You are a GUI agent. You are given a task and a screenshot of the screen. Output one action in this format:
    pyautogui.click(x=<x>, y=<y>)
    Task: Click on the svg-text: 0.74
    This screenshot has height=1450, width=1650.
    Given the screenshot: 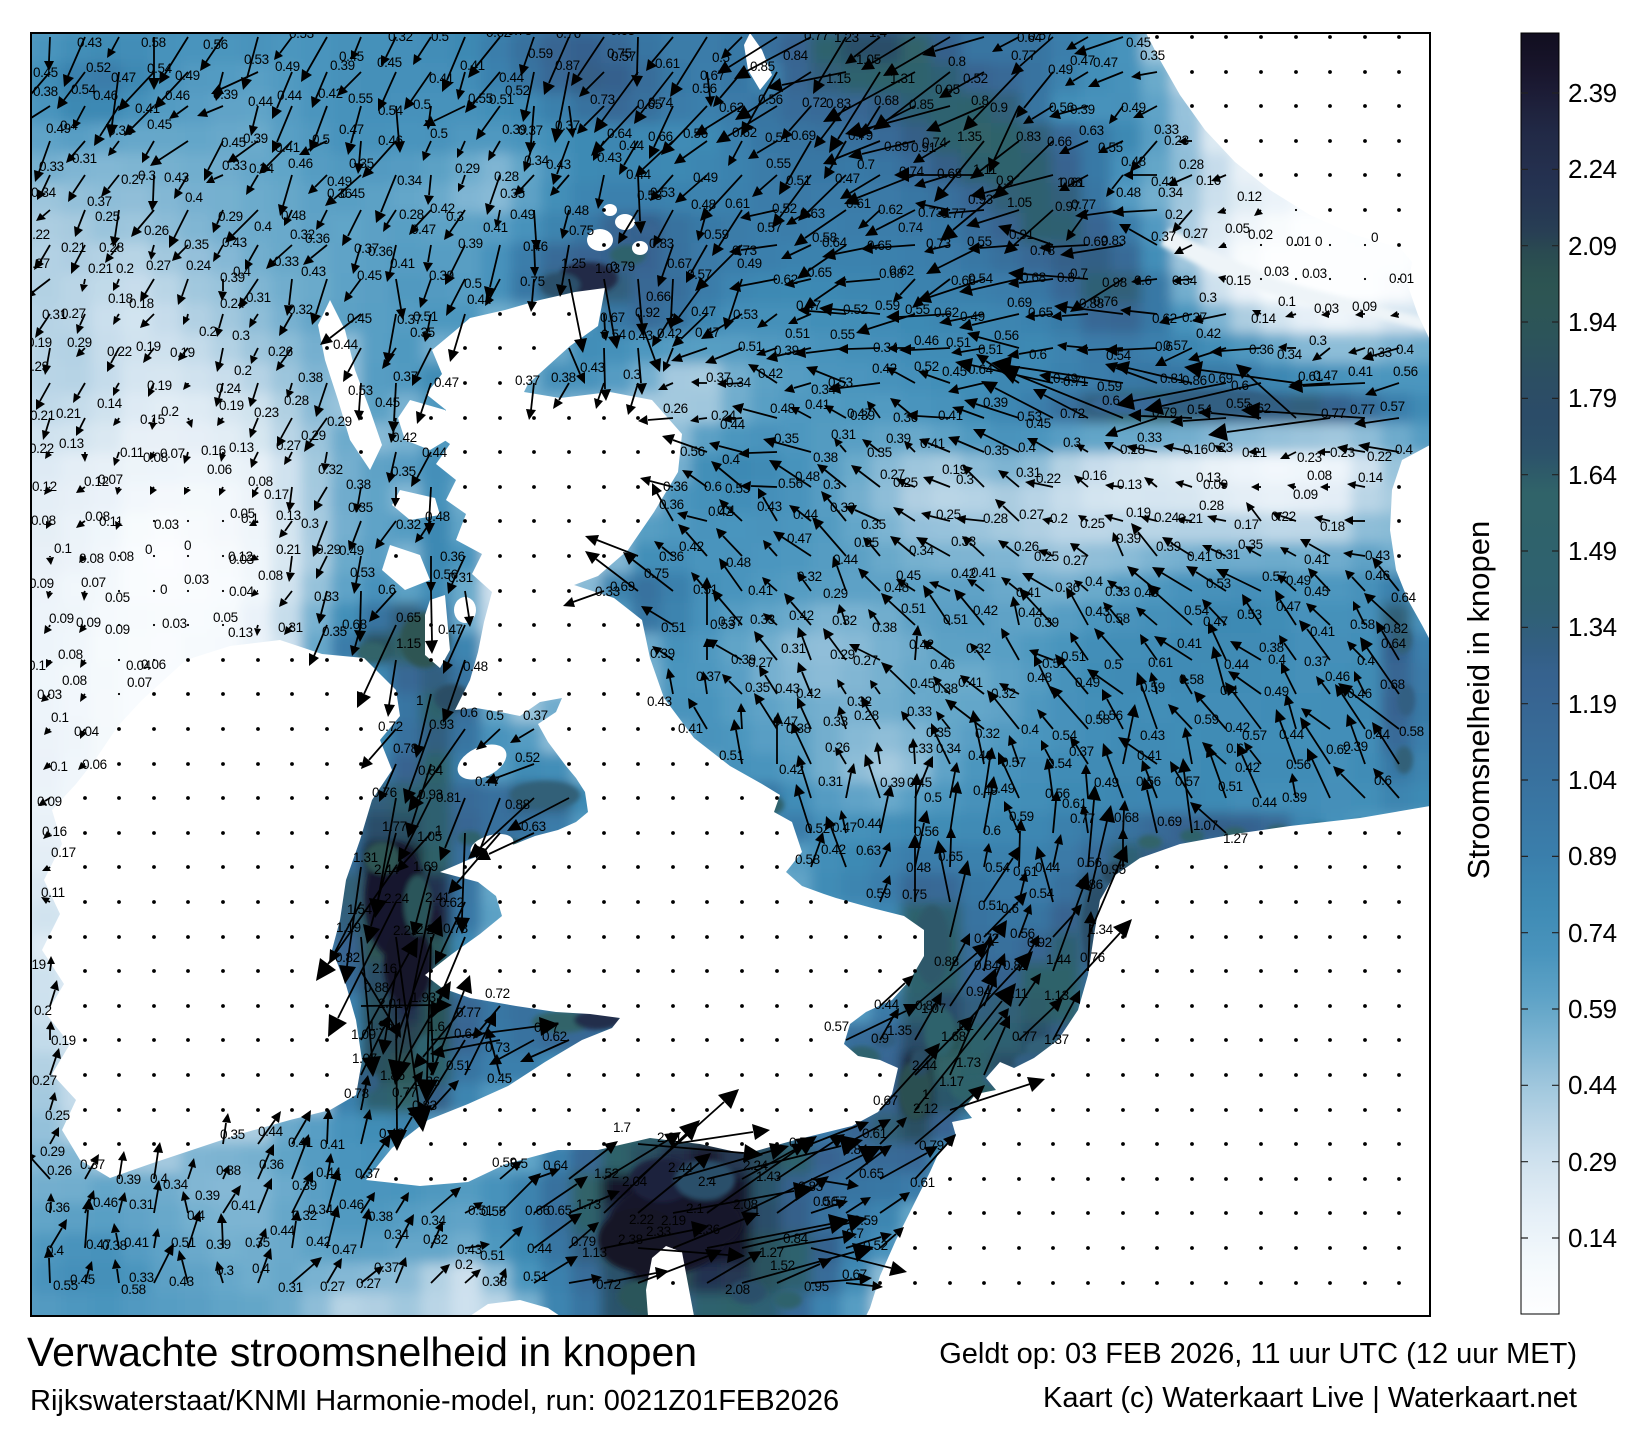 What is the action you would take?
    pyautogui.click(x=935, y=142)
    